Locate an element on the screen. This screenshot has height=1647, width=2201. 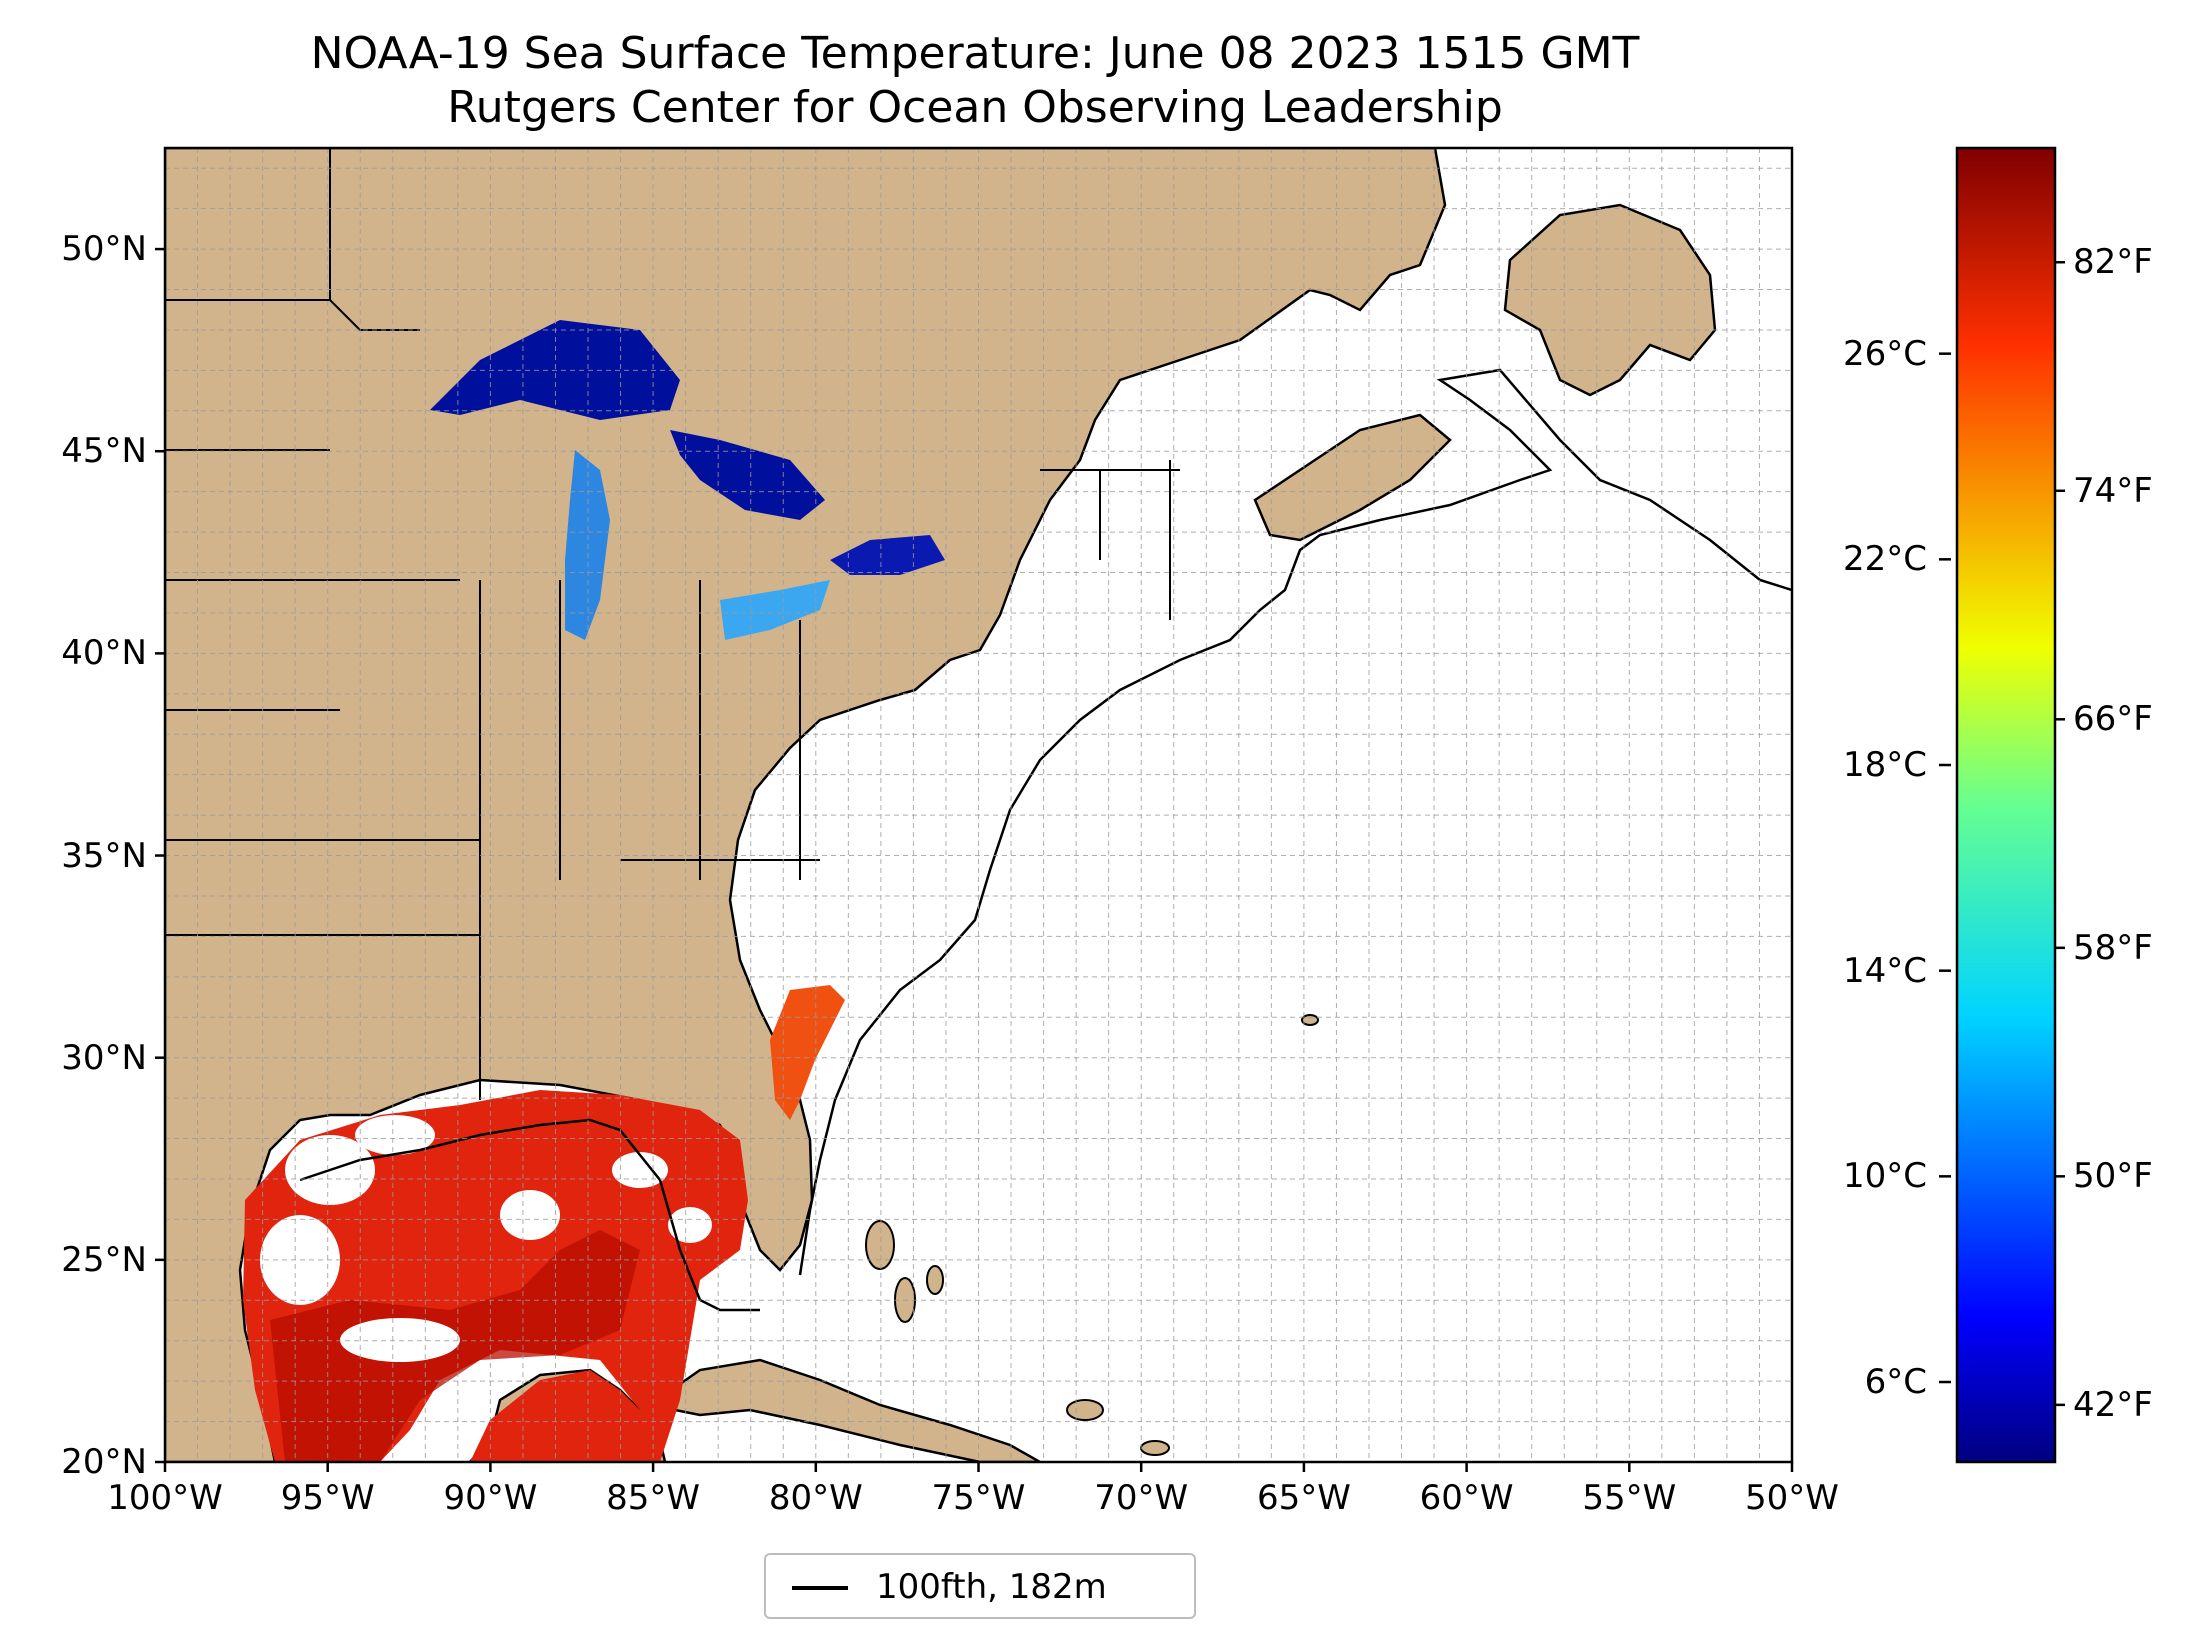
colorbar-c-label: 14°C is located at coordinates (1884, 970).